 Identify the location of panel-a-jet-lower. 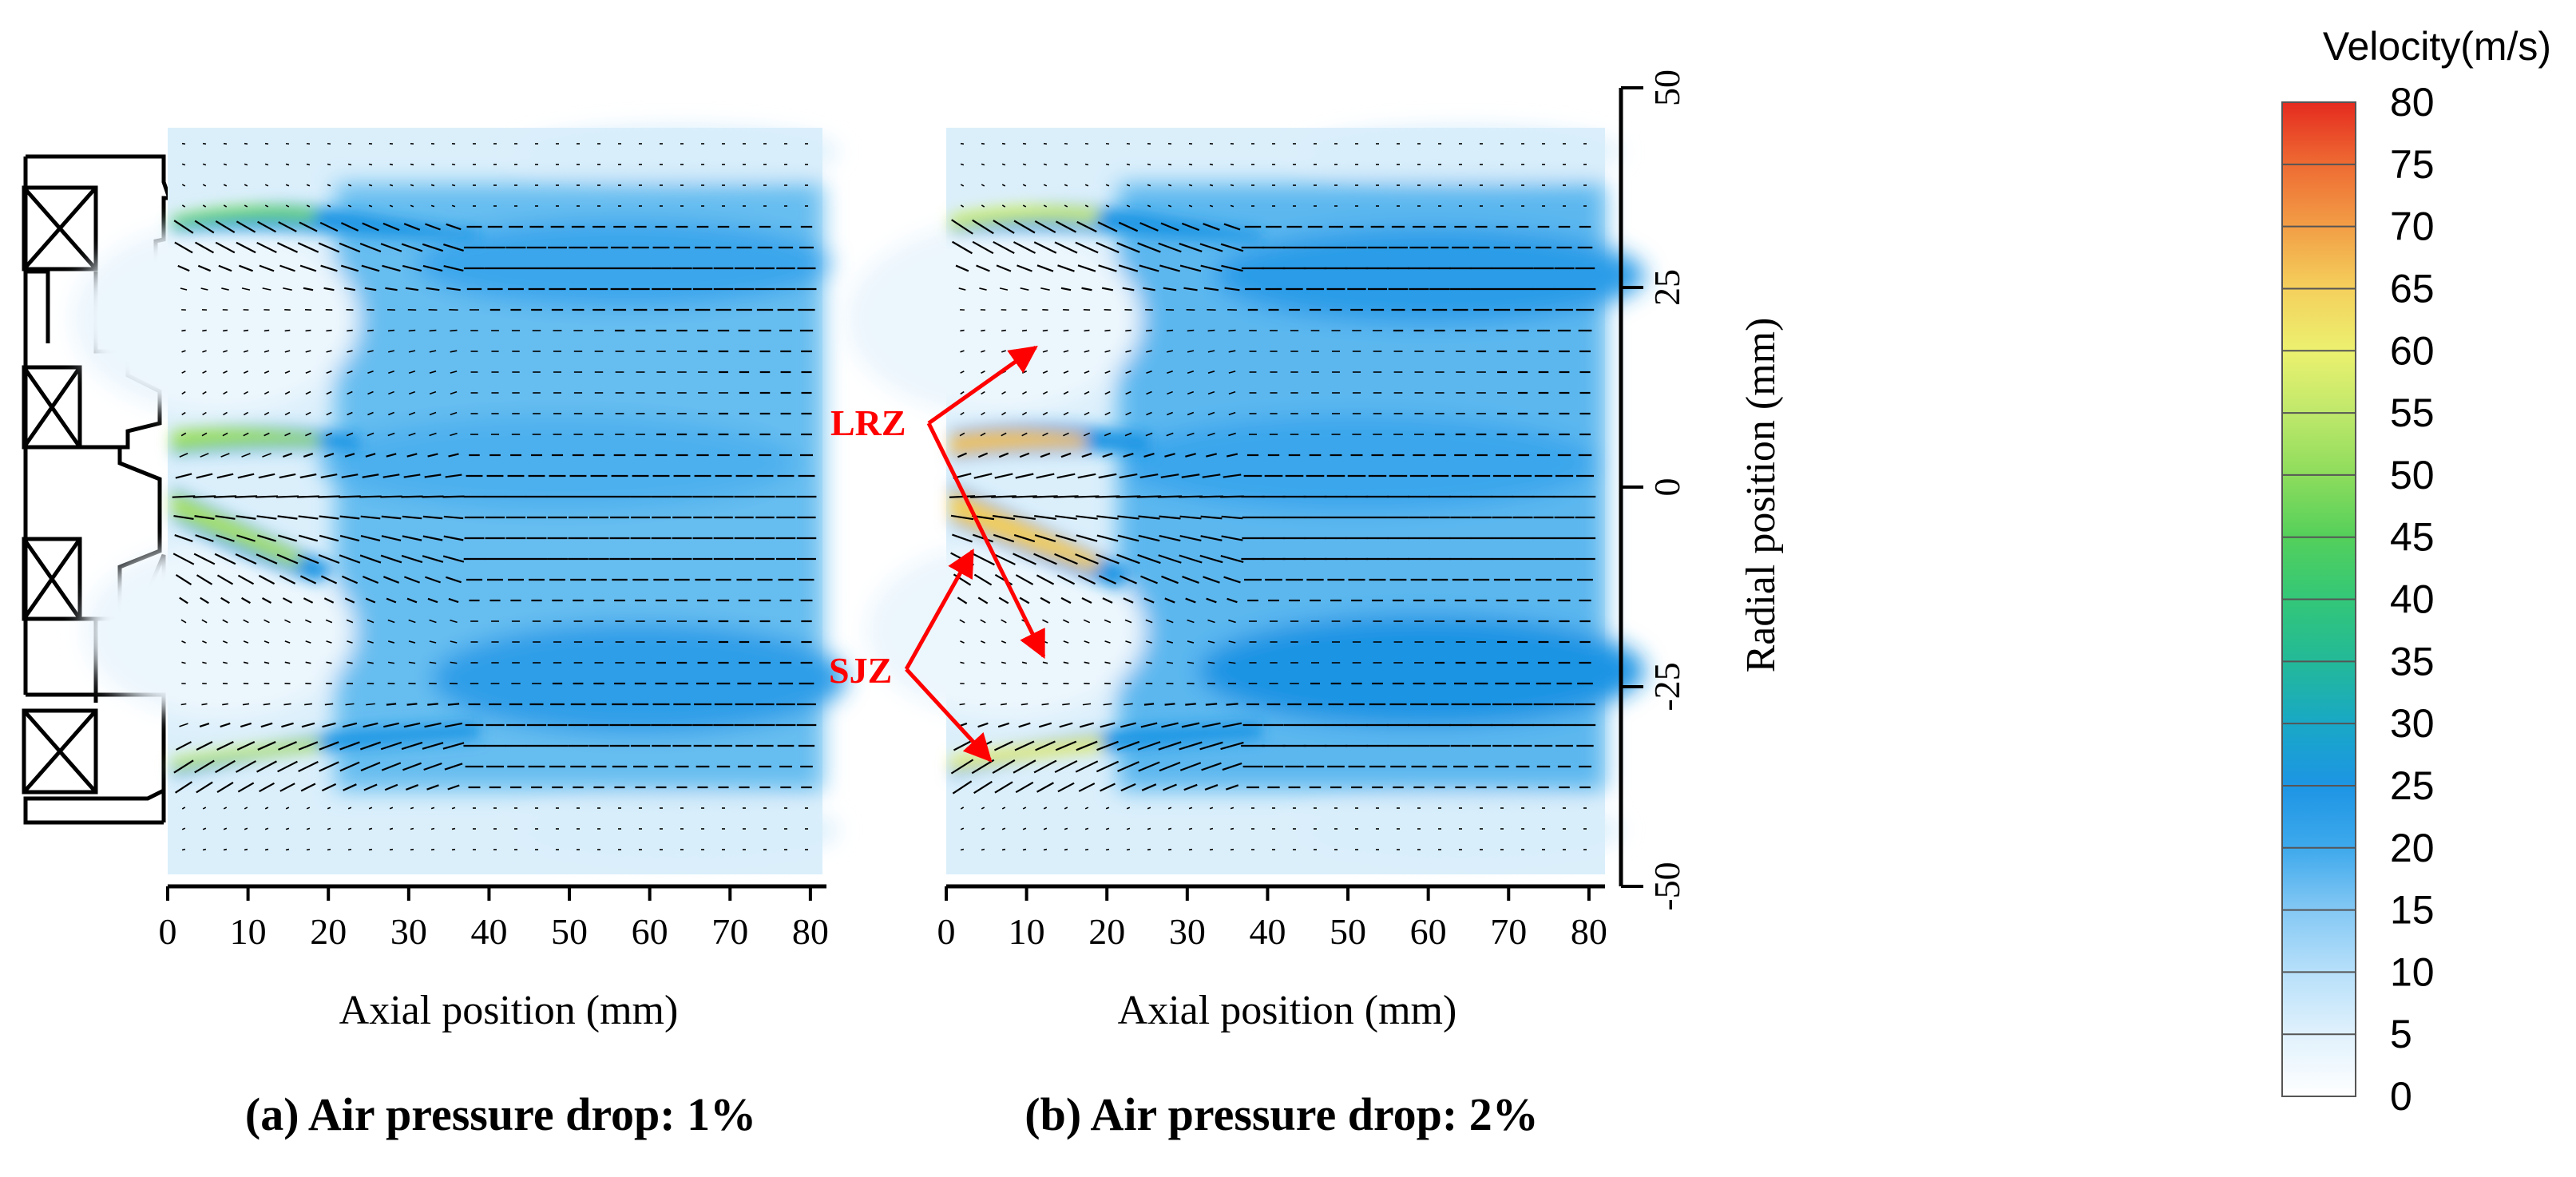
(245, 755).